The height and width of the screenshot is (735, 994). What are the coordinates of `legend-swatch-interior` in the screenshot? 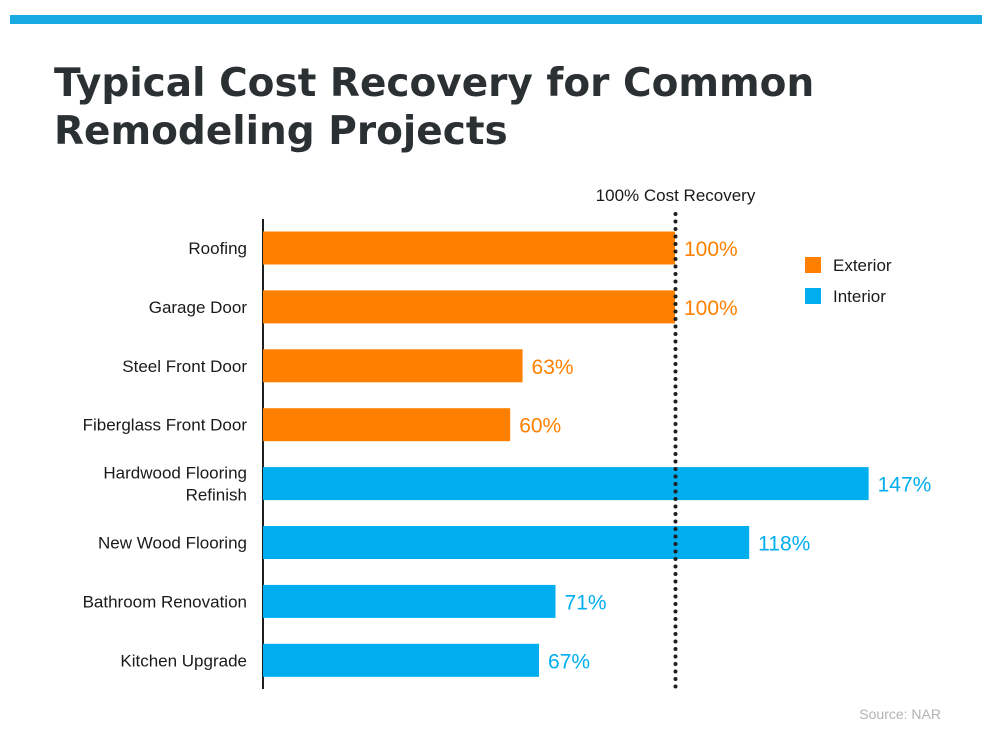 It's located at (813, 296).